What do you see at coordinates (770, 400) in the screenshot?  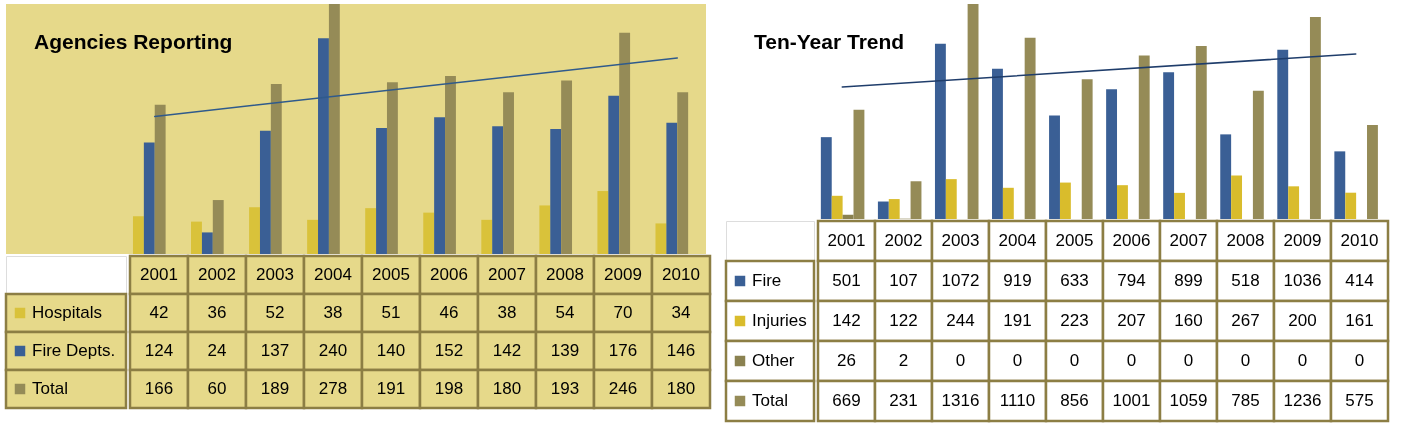 I see `legend-label: Total` at bounding box center [770, 400].